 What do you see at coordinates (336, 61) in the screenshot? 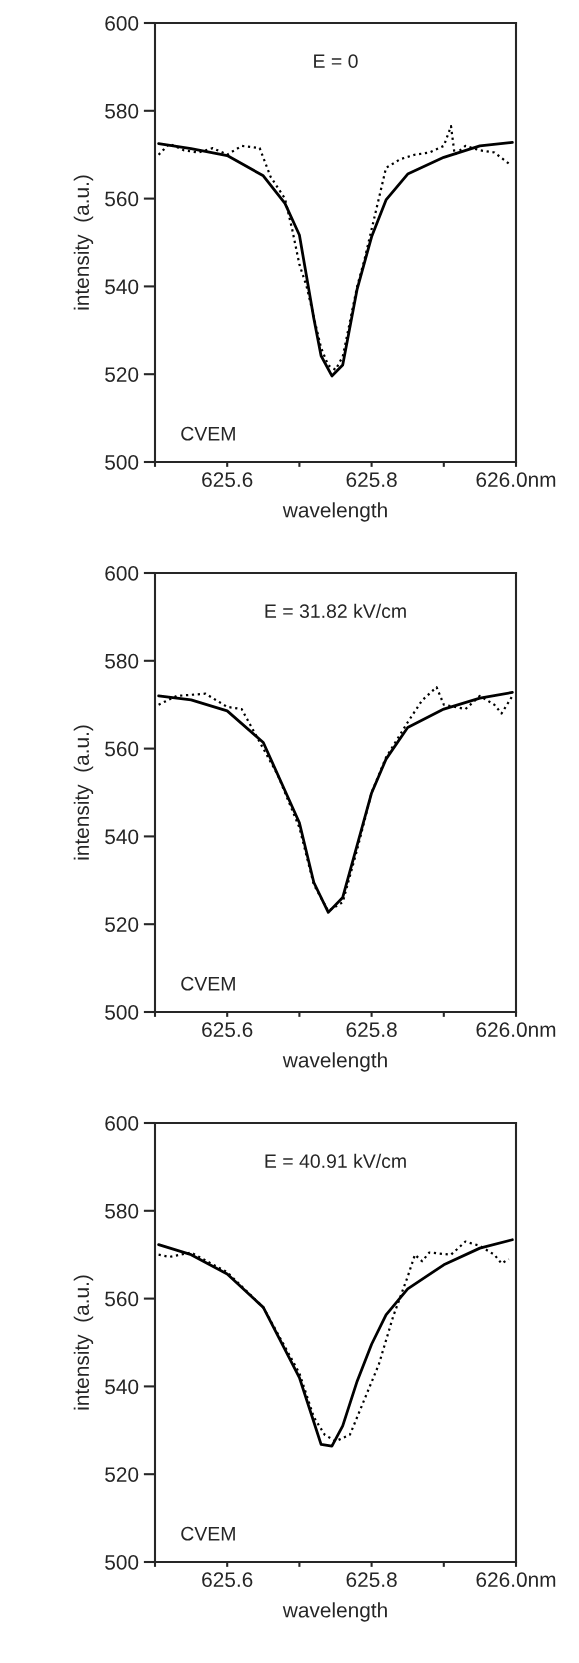
I see `annotation: E = 0` at bounding box center [336, 61].